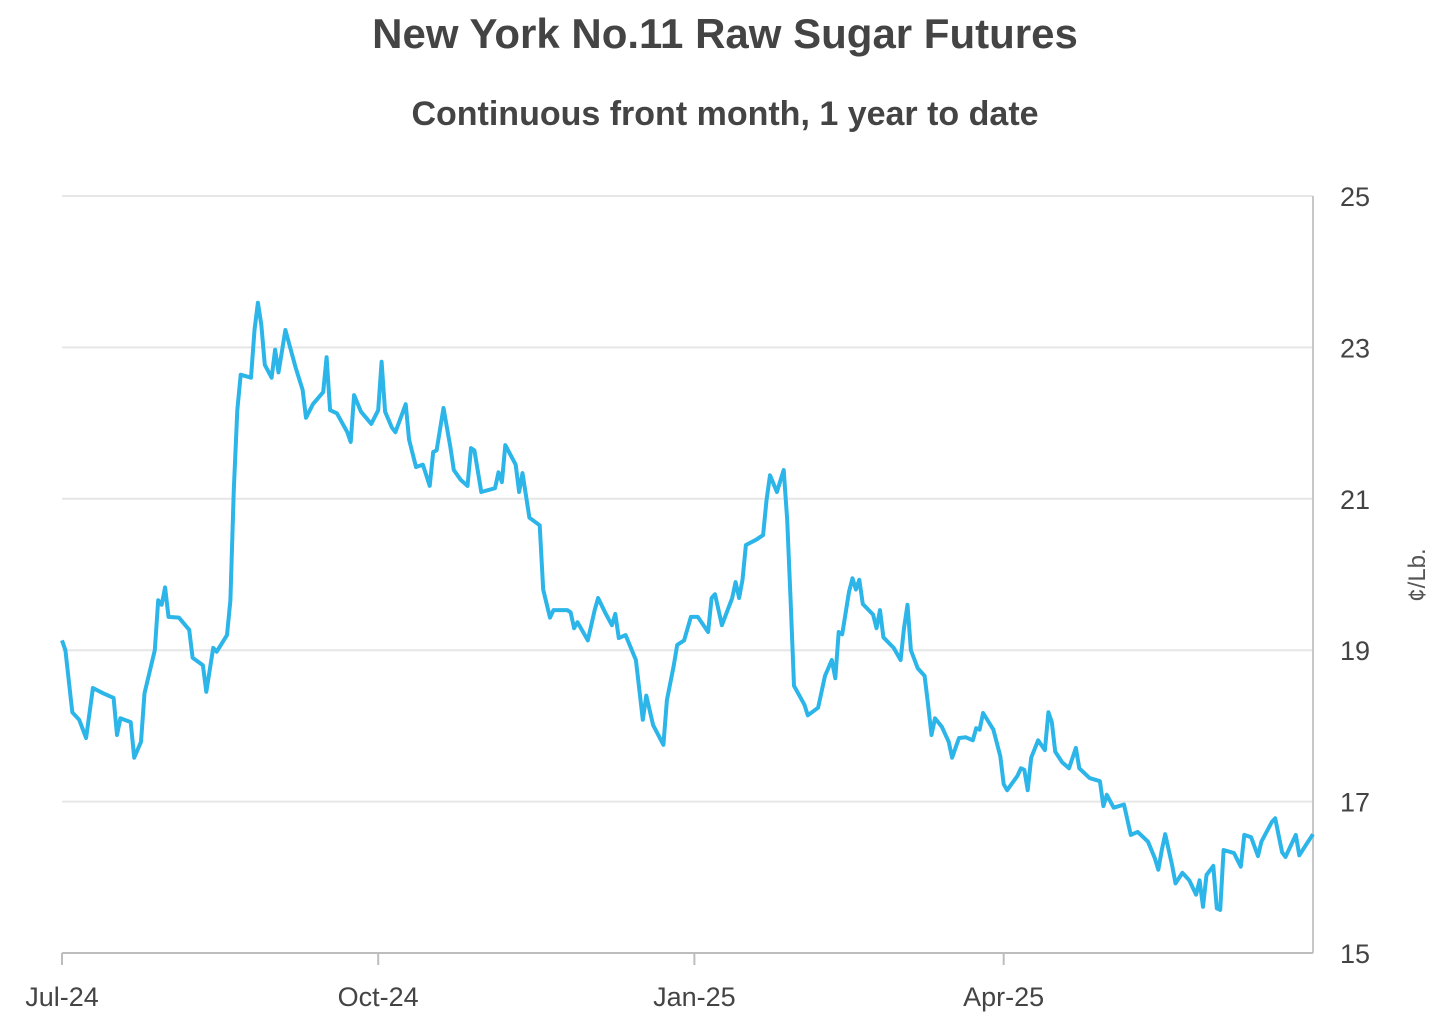  What do you see at coordinates (725, 33) in the screenshot?
I see `chart-title: New York No.11 Raw Sugar Futures` at bounding box center [725, 33].